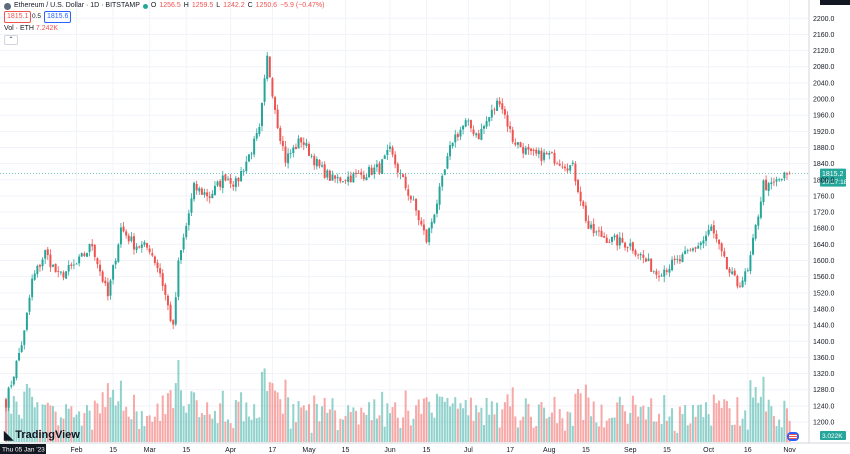 Image resolution: width=850 pixels, height=454 pixels. Describe the element at coordinates (630, 450) in the screenshot. I see `time-tick-label: Sep` at that location.